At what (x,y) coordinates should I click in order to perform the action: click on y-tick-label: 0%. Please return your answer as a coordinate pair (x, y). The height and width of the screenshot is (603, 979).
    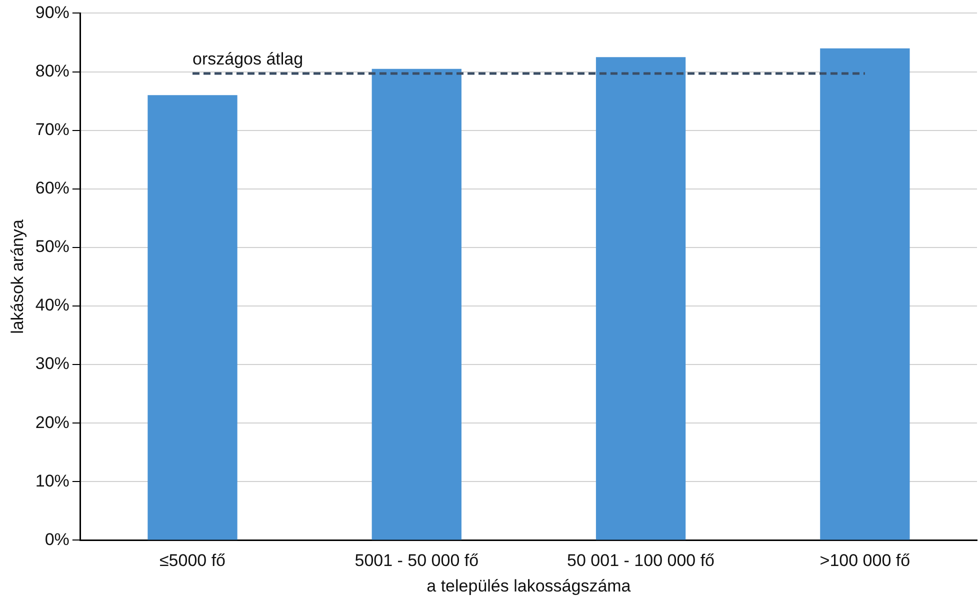
    Looking at the image, I should click on (57, 539).